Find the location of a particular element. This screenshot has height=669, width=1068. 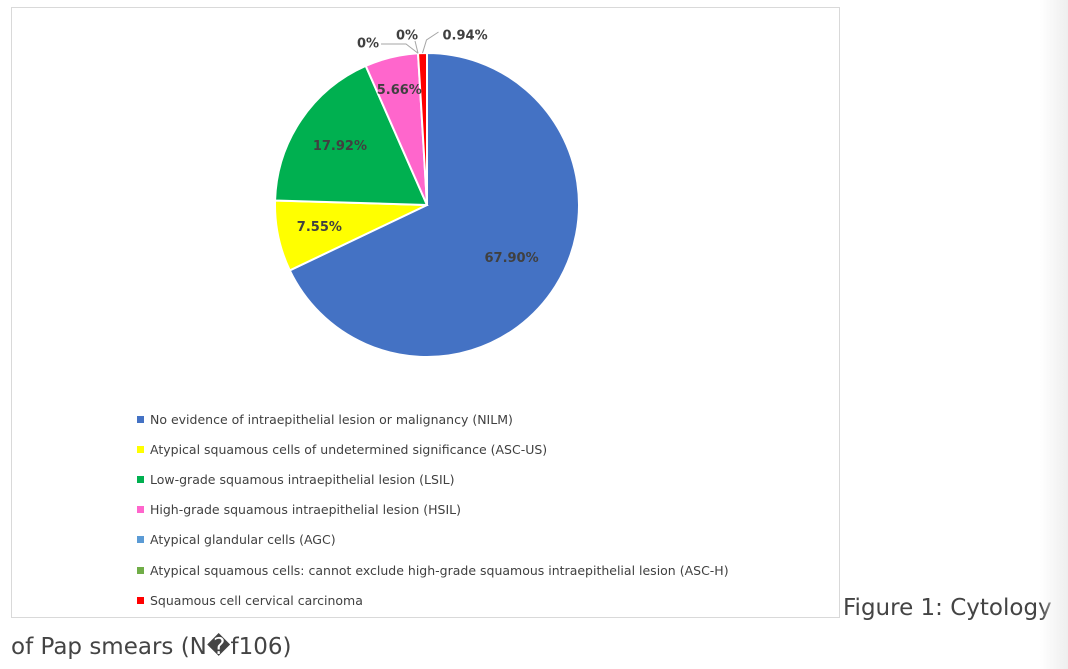

pie-chart: 67.90% 7.55% 17.92% 5.66% 0% 0% 0.94% is located at coordinates (427, 193).